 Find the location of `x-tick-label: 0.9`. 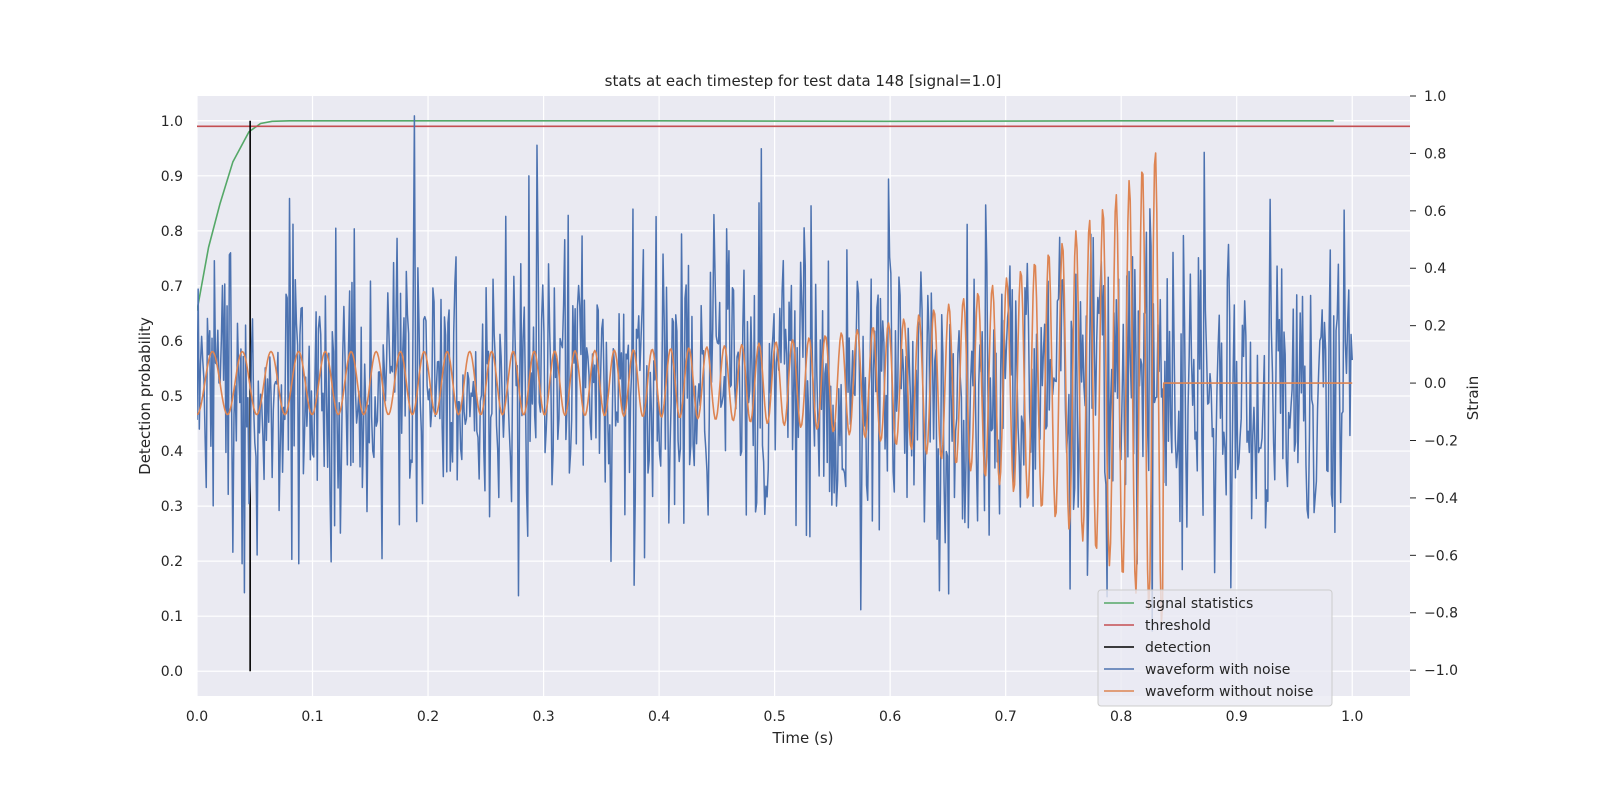

x-tick-label: 0.9 is located at coordinates (1237, 717).